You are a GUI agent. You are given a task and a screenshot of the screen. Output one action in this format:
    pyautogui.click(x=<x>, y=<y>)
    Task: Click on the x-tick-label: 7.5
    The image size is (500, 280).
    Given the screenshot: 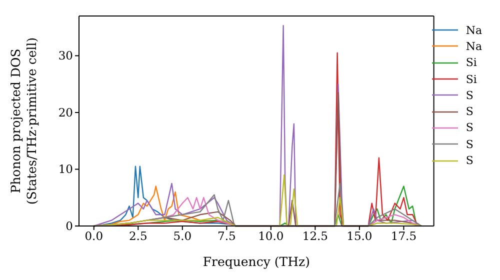 What is the action you would take?
    pyautogui.click(x=227, y=236)
    